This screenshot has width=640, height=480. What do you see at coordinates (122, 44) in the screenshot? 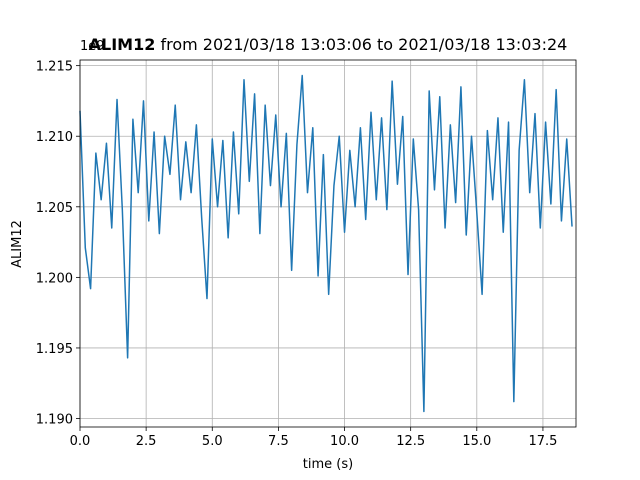
I see `title-bold: ALIM12` at bounding box center [122, 44].